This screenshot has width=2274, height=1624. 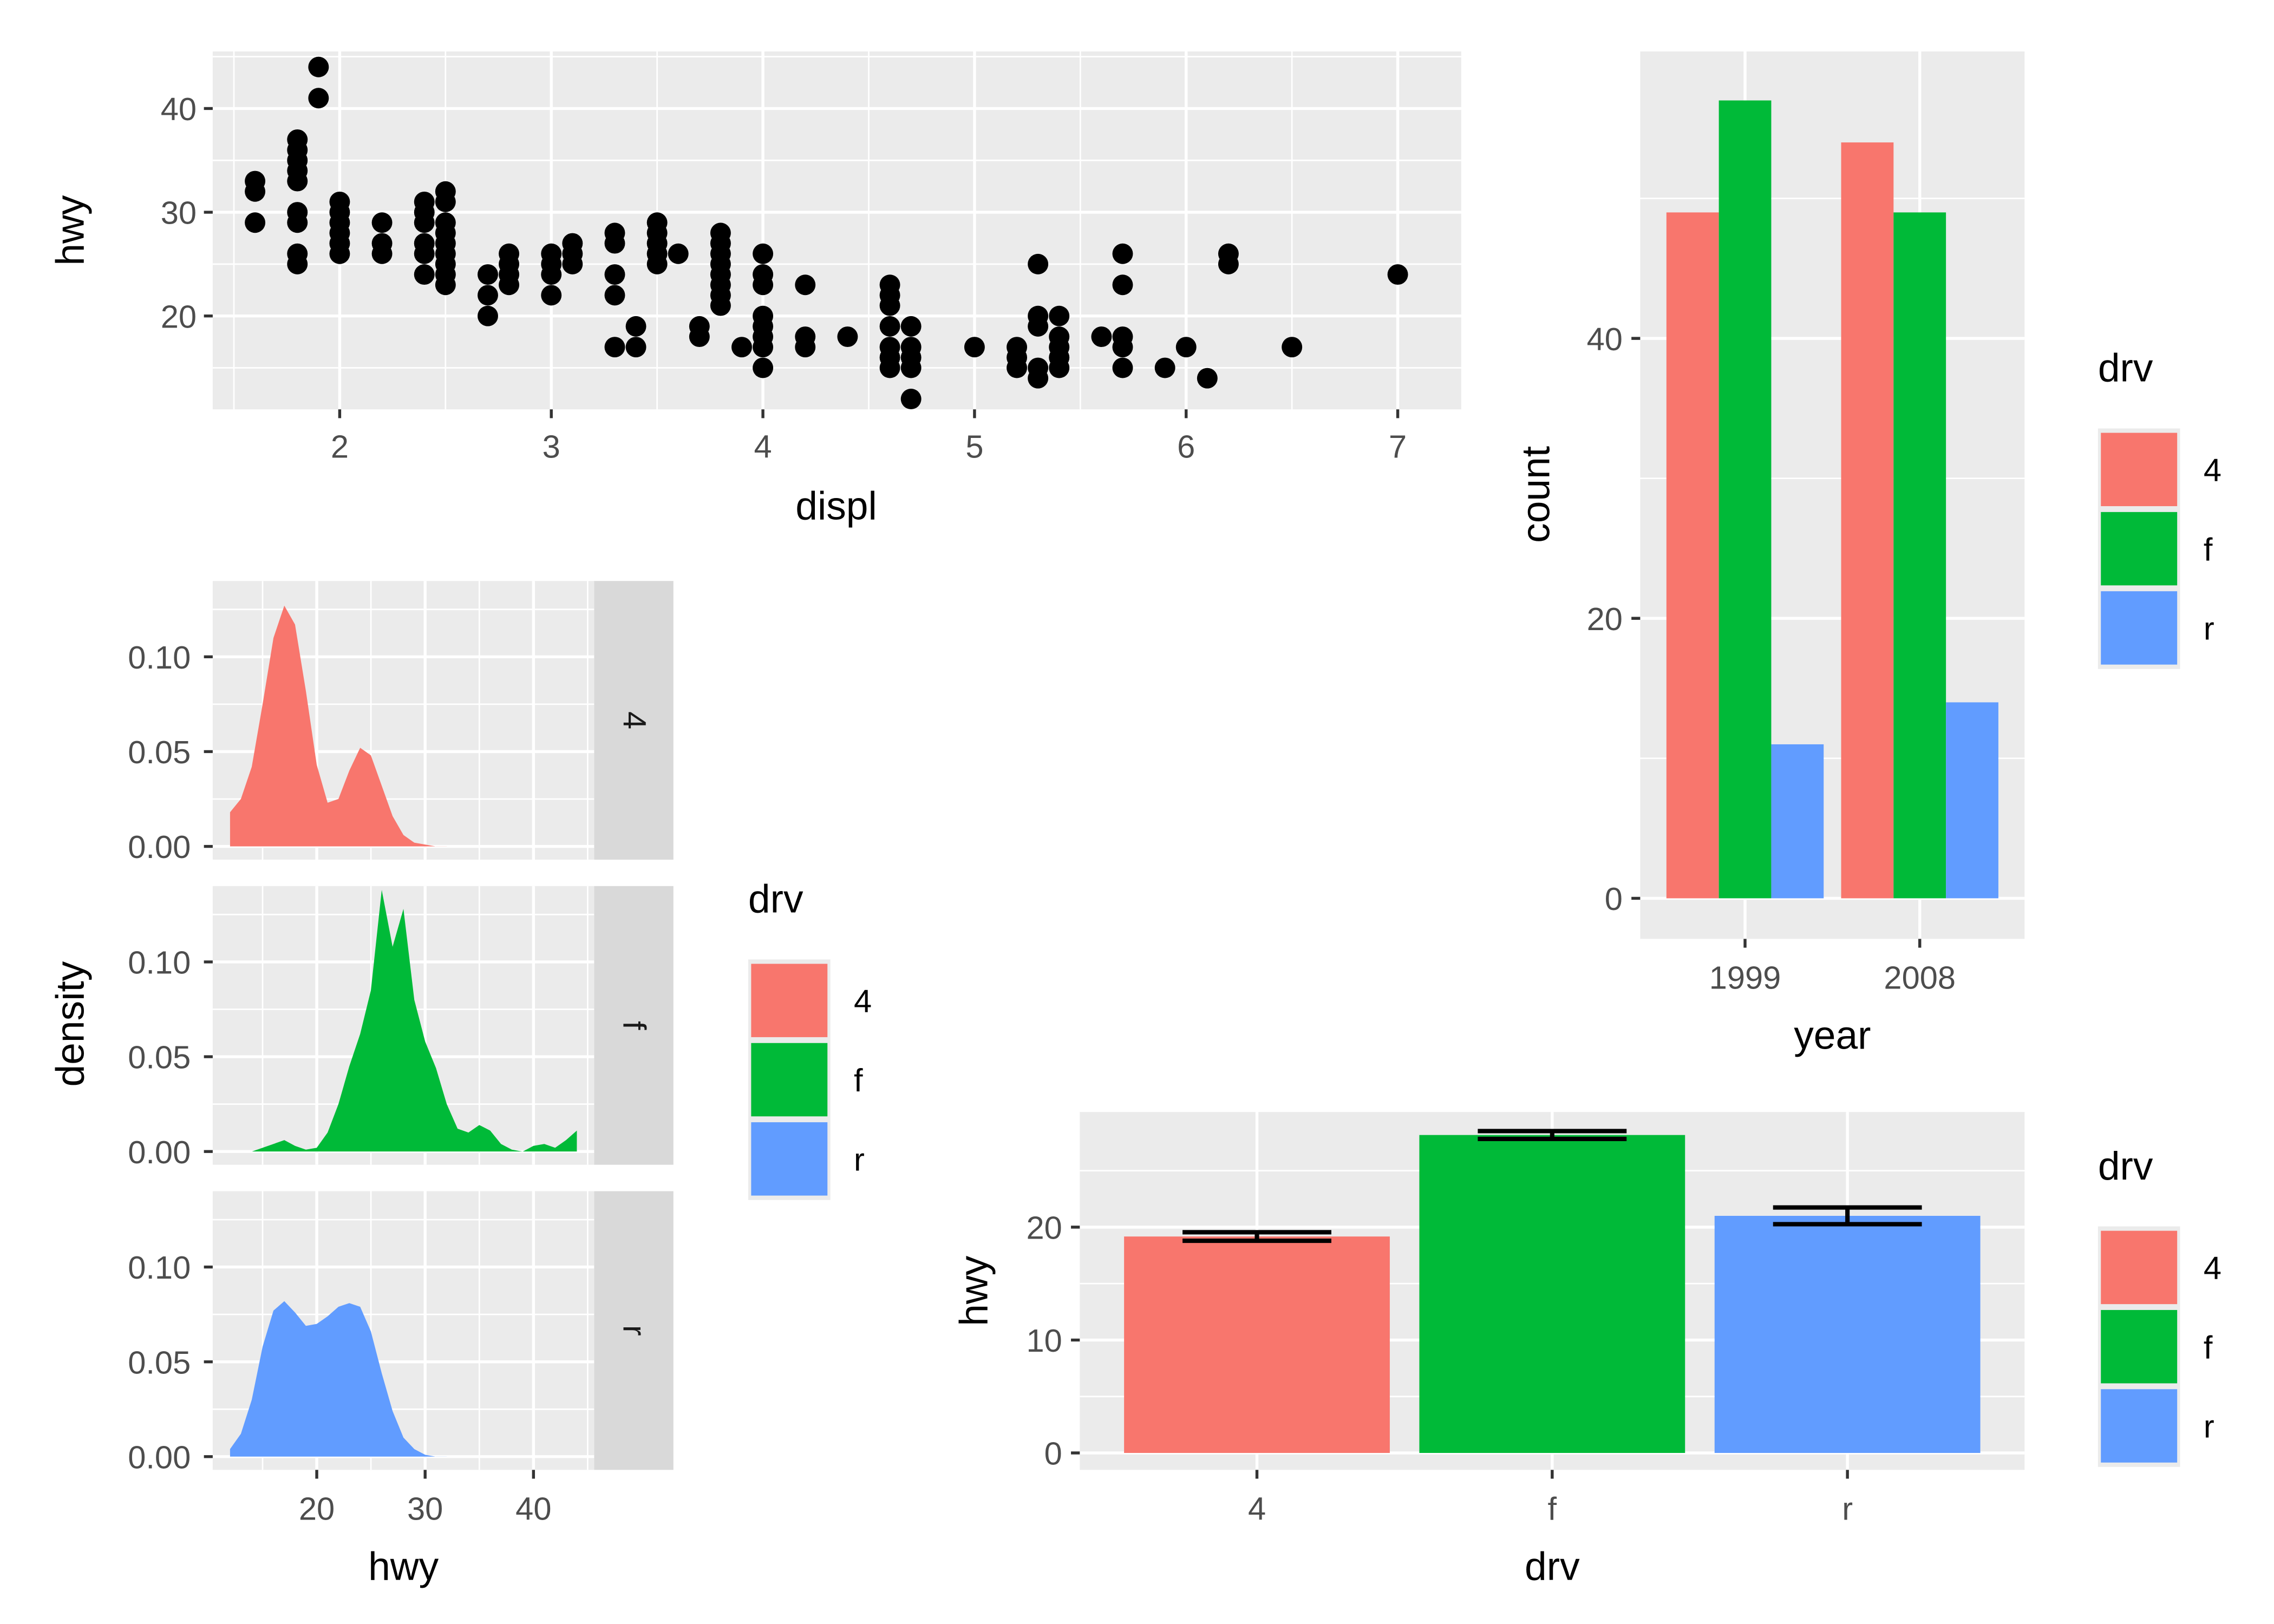 What do you see at coordinates (1186, 447) in the screenshot?
I see `x-tick-label: 6` at bounding box center [1186, 447].